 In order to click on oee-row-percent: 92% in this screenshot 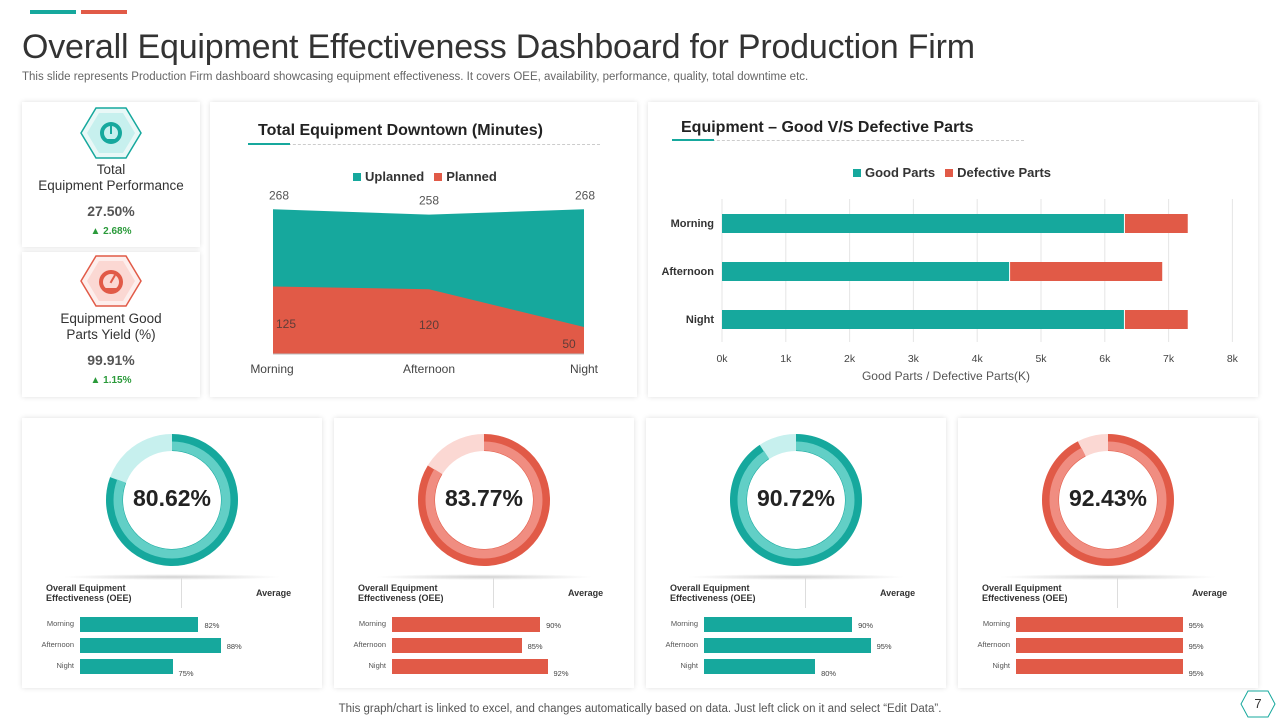, I will do `click(561, 673)`.